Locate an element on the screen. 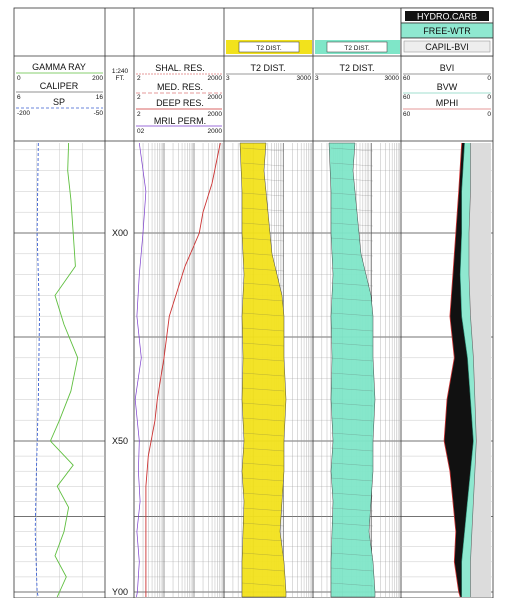  deep-res-max: 2000 is located at coordinates (215, 114).